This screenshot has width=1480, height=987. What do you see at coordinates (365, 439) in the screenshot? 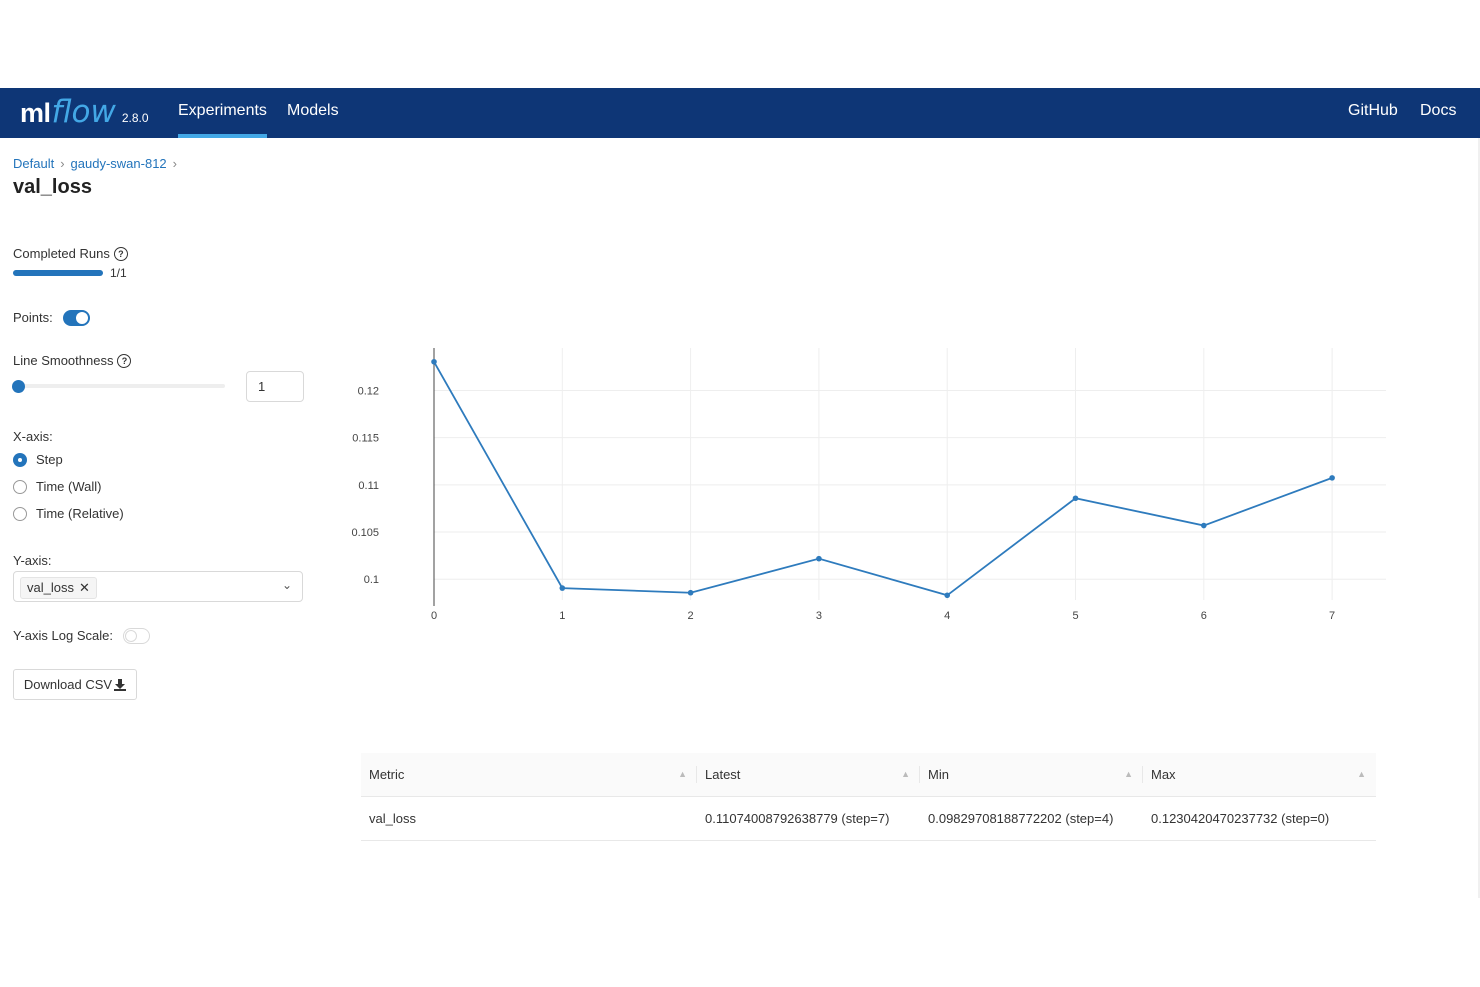
I see `y-tick-label: 0.115` at bounding box center [365, 439].